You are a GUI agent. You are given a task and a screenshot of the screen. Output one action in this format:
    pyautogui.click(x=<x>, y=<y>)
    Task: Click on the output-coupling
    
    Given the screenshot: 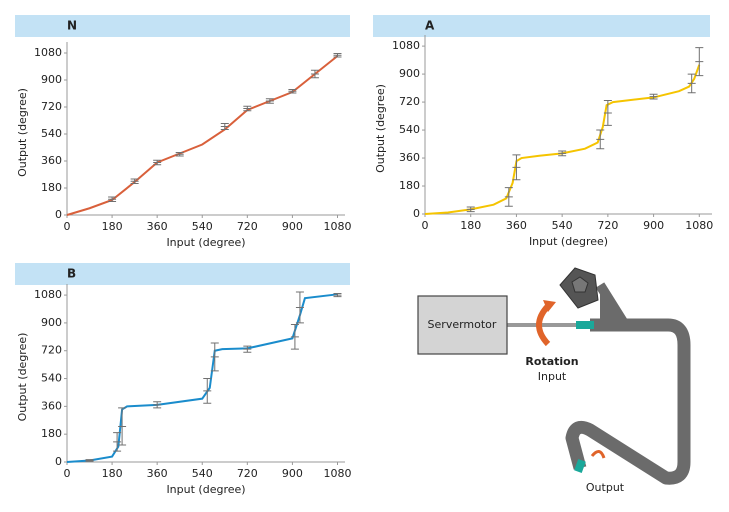 What is the action you would take?
    pyautogui.click(x=580, y=466)
    